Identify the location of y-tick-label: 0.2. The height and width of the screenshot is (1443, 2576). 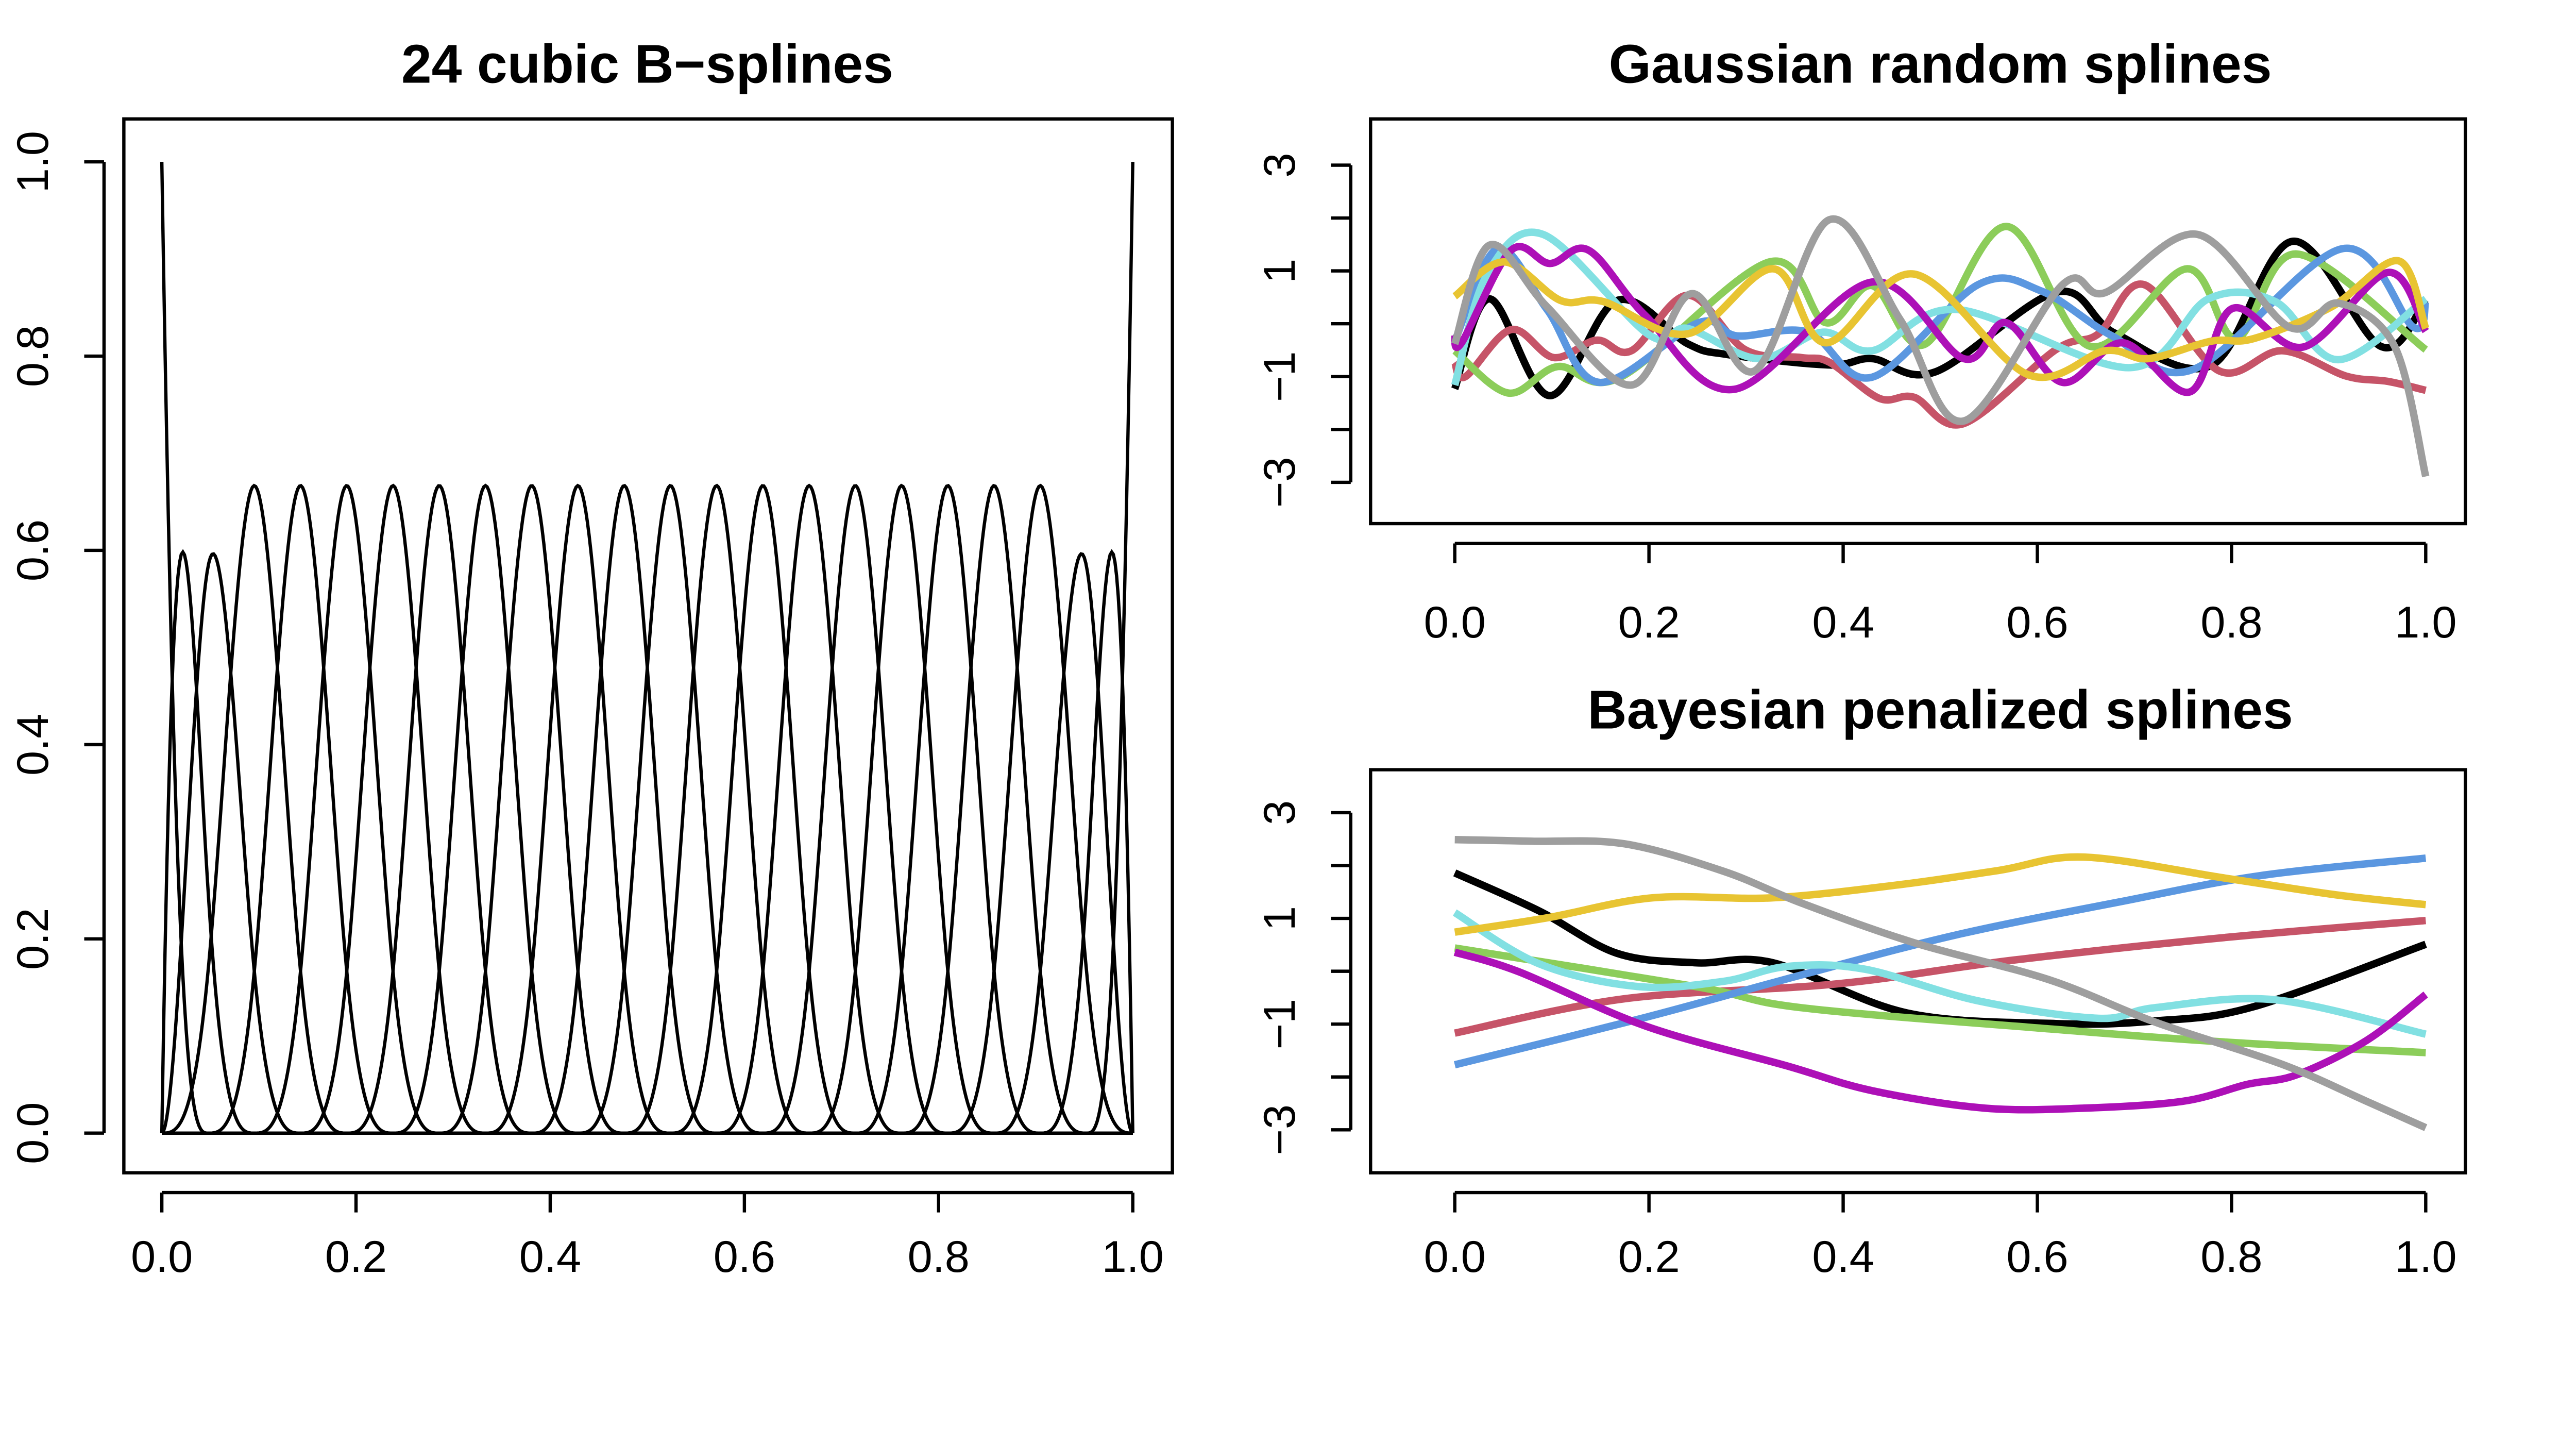
(33, 939).